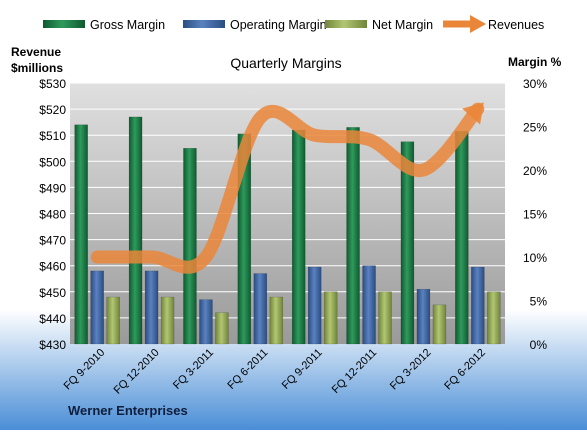  I want to click on bar-gross-margin-fq-3-2011, so click(189, 246).